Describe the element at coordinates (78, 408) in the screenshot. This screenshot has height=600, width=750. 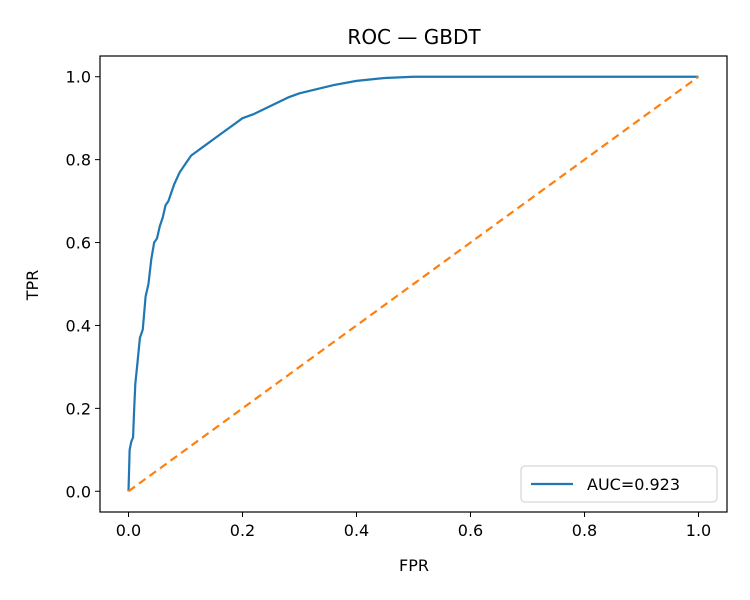
I see `y-tick-label: 0.2` at that location.